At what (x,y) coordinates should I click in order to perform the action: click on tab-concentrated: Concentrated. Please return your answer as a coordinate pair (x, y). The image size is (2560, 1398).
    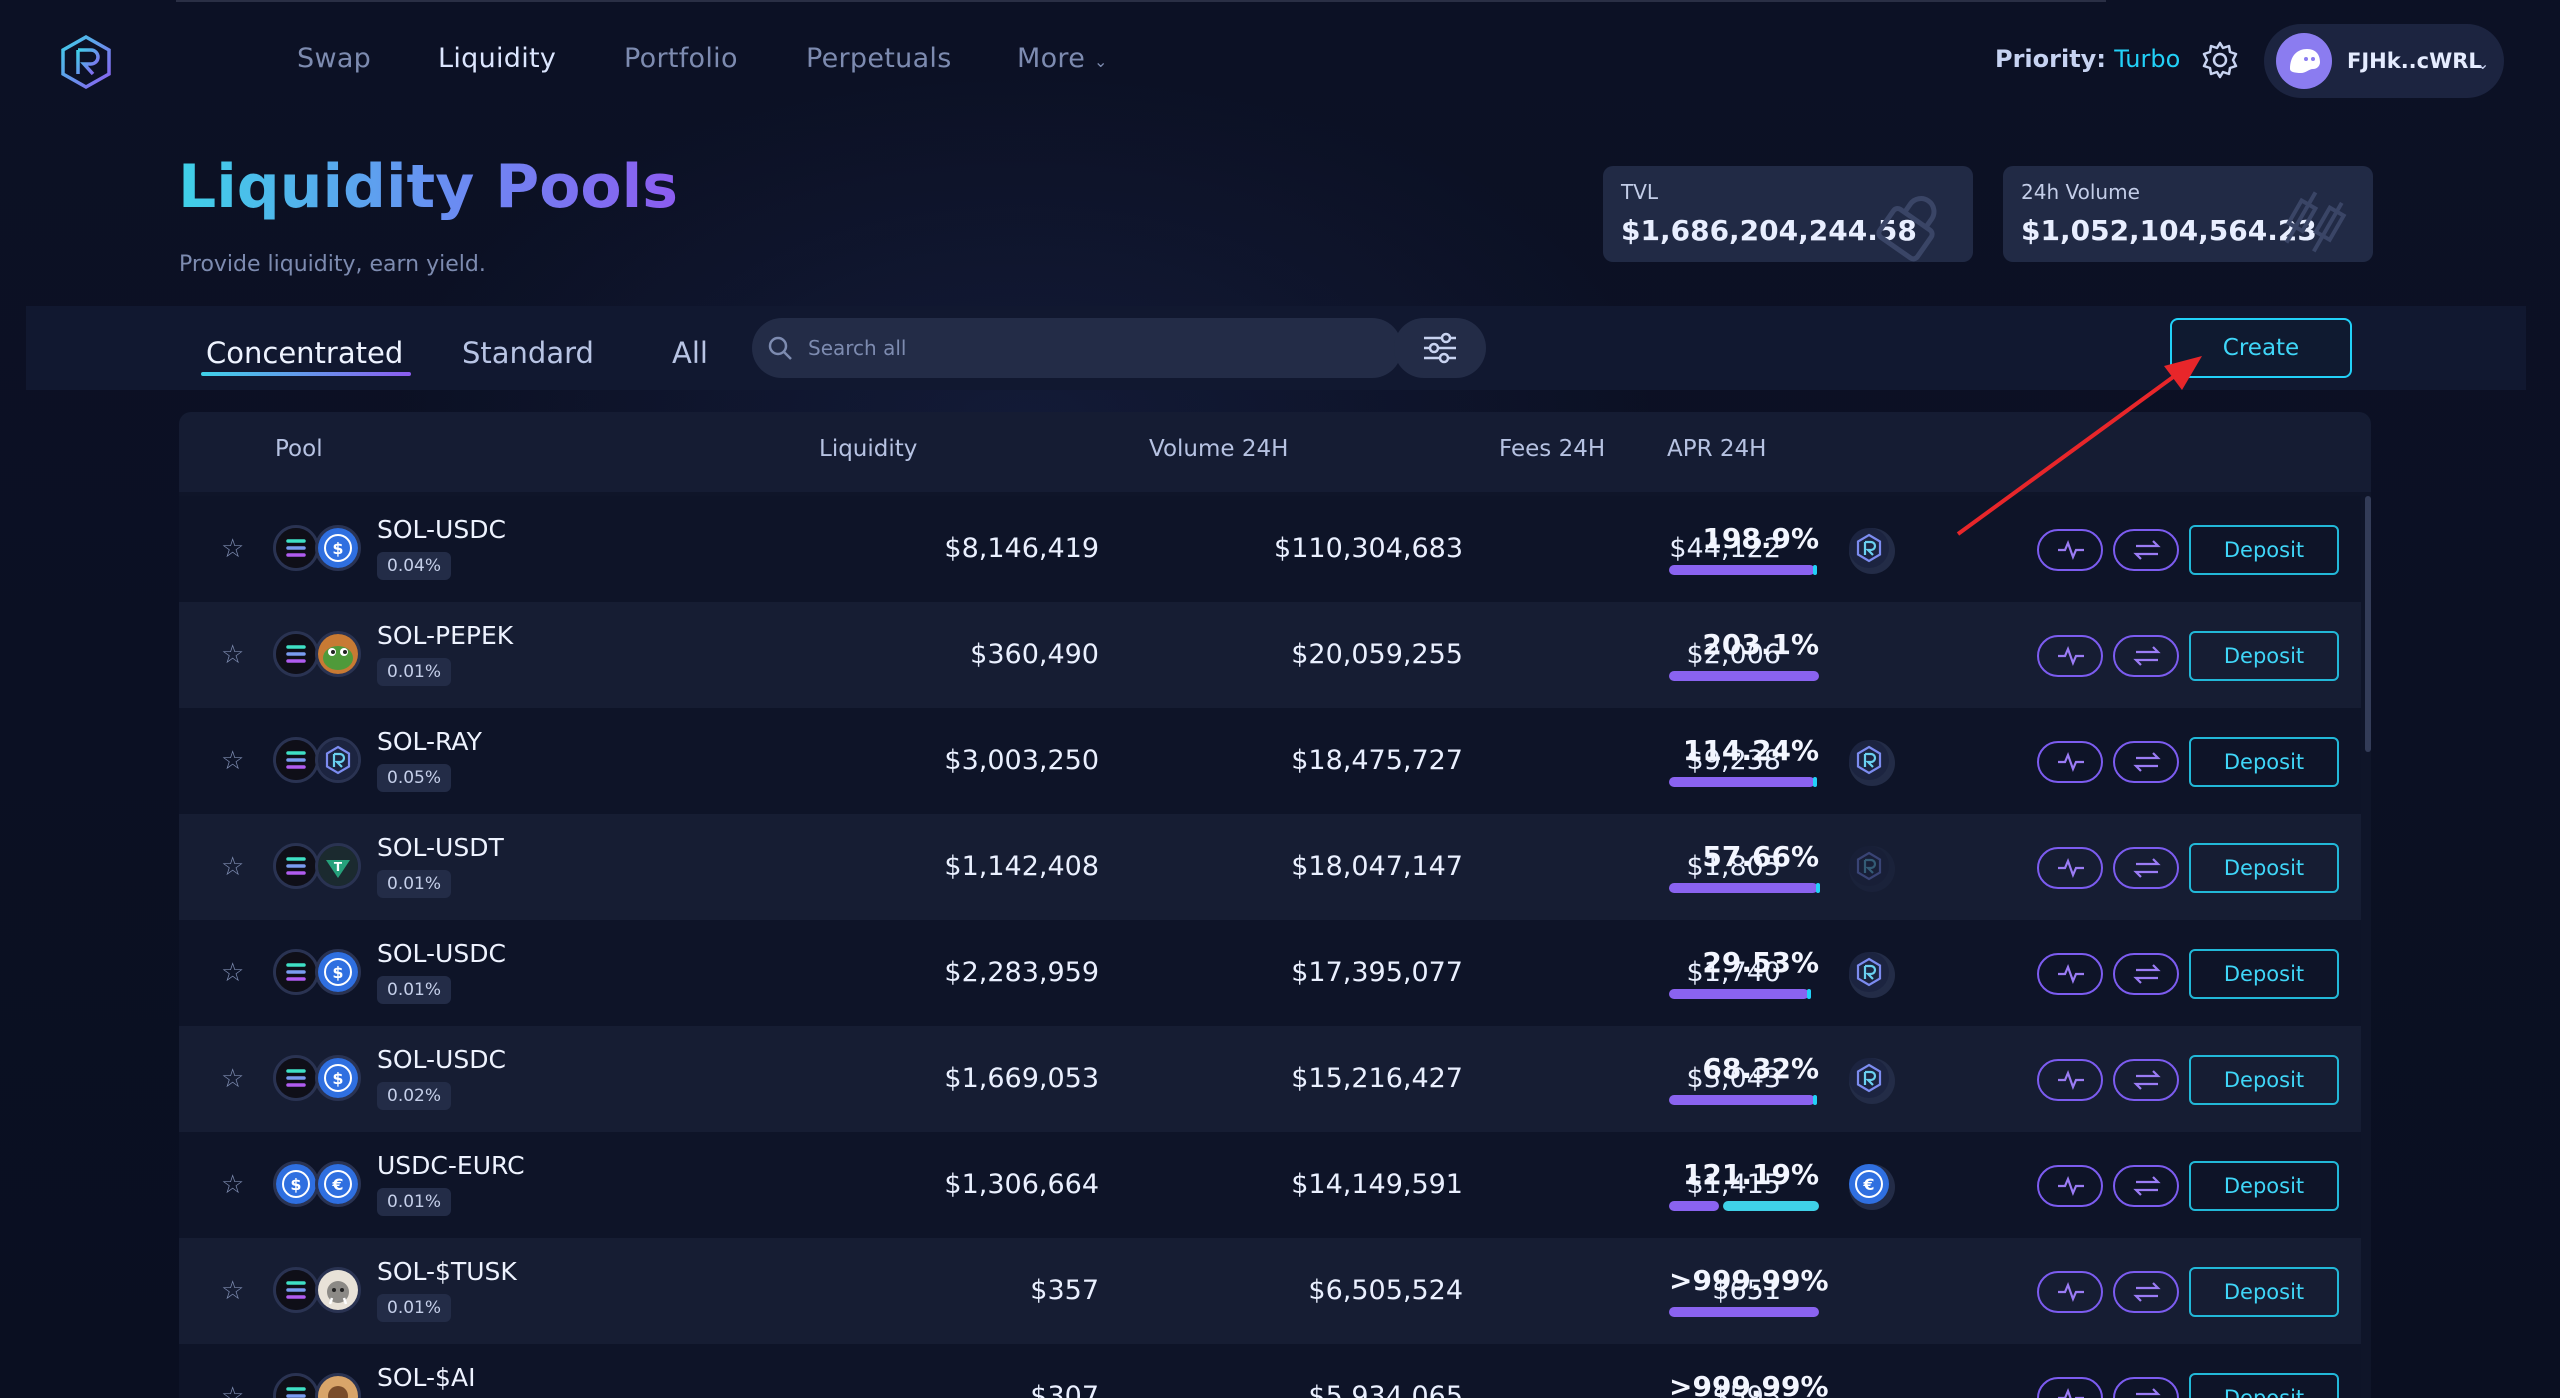
    Looking at the image, I should click on (305, 353).